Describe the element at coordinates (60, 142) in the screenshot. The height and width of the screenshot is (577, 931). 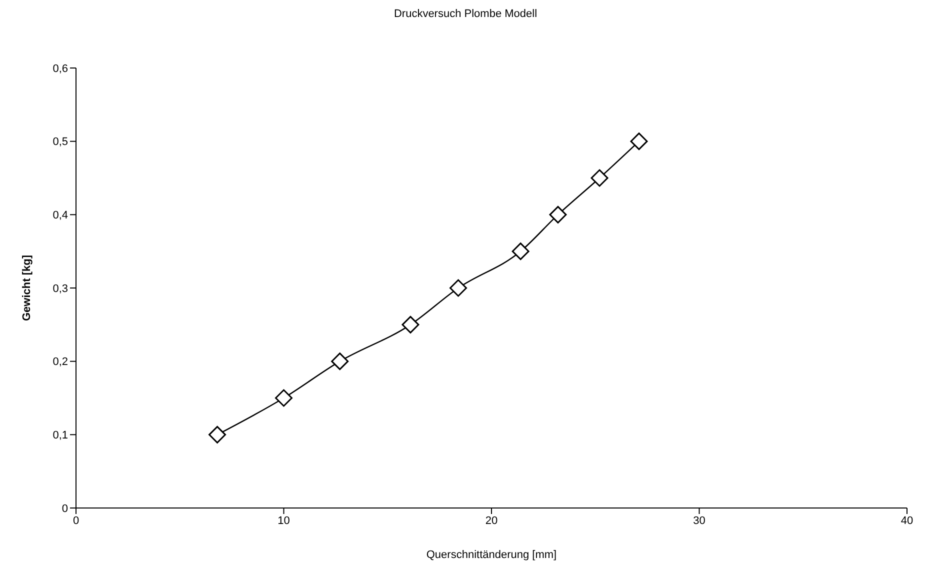
I see `y-tick-label: 0,5` at that location.